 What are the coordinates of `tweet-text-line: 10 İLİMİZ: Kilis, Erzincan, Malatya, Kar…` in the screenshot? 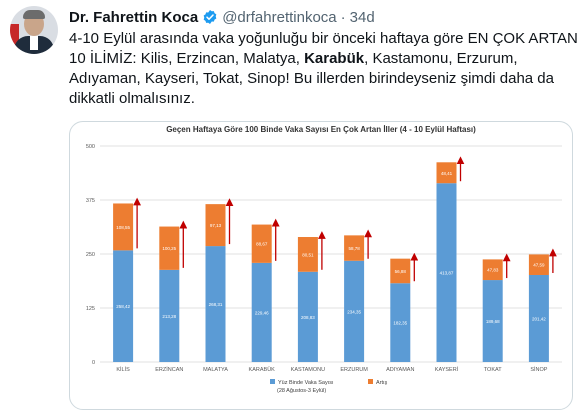 It's located at (293, 58).